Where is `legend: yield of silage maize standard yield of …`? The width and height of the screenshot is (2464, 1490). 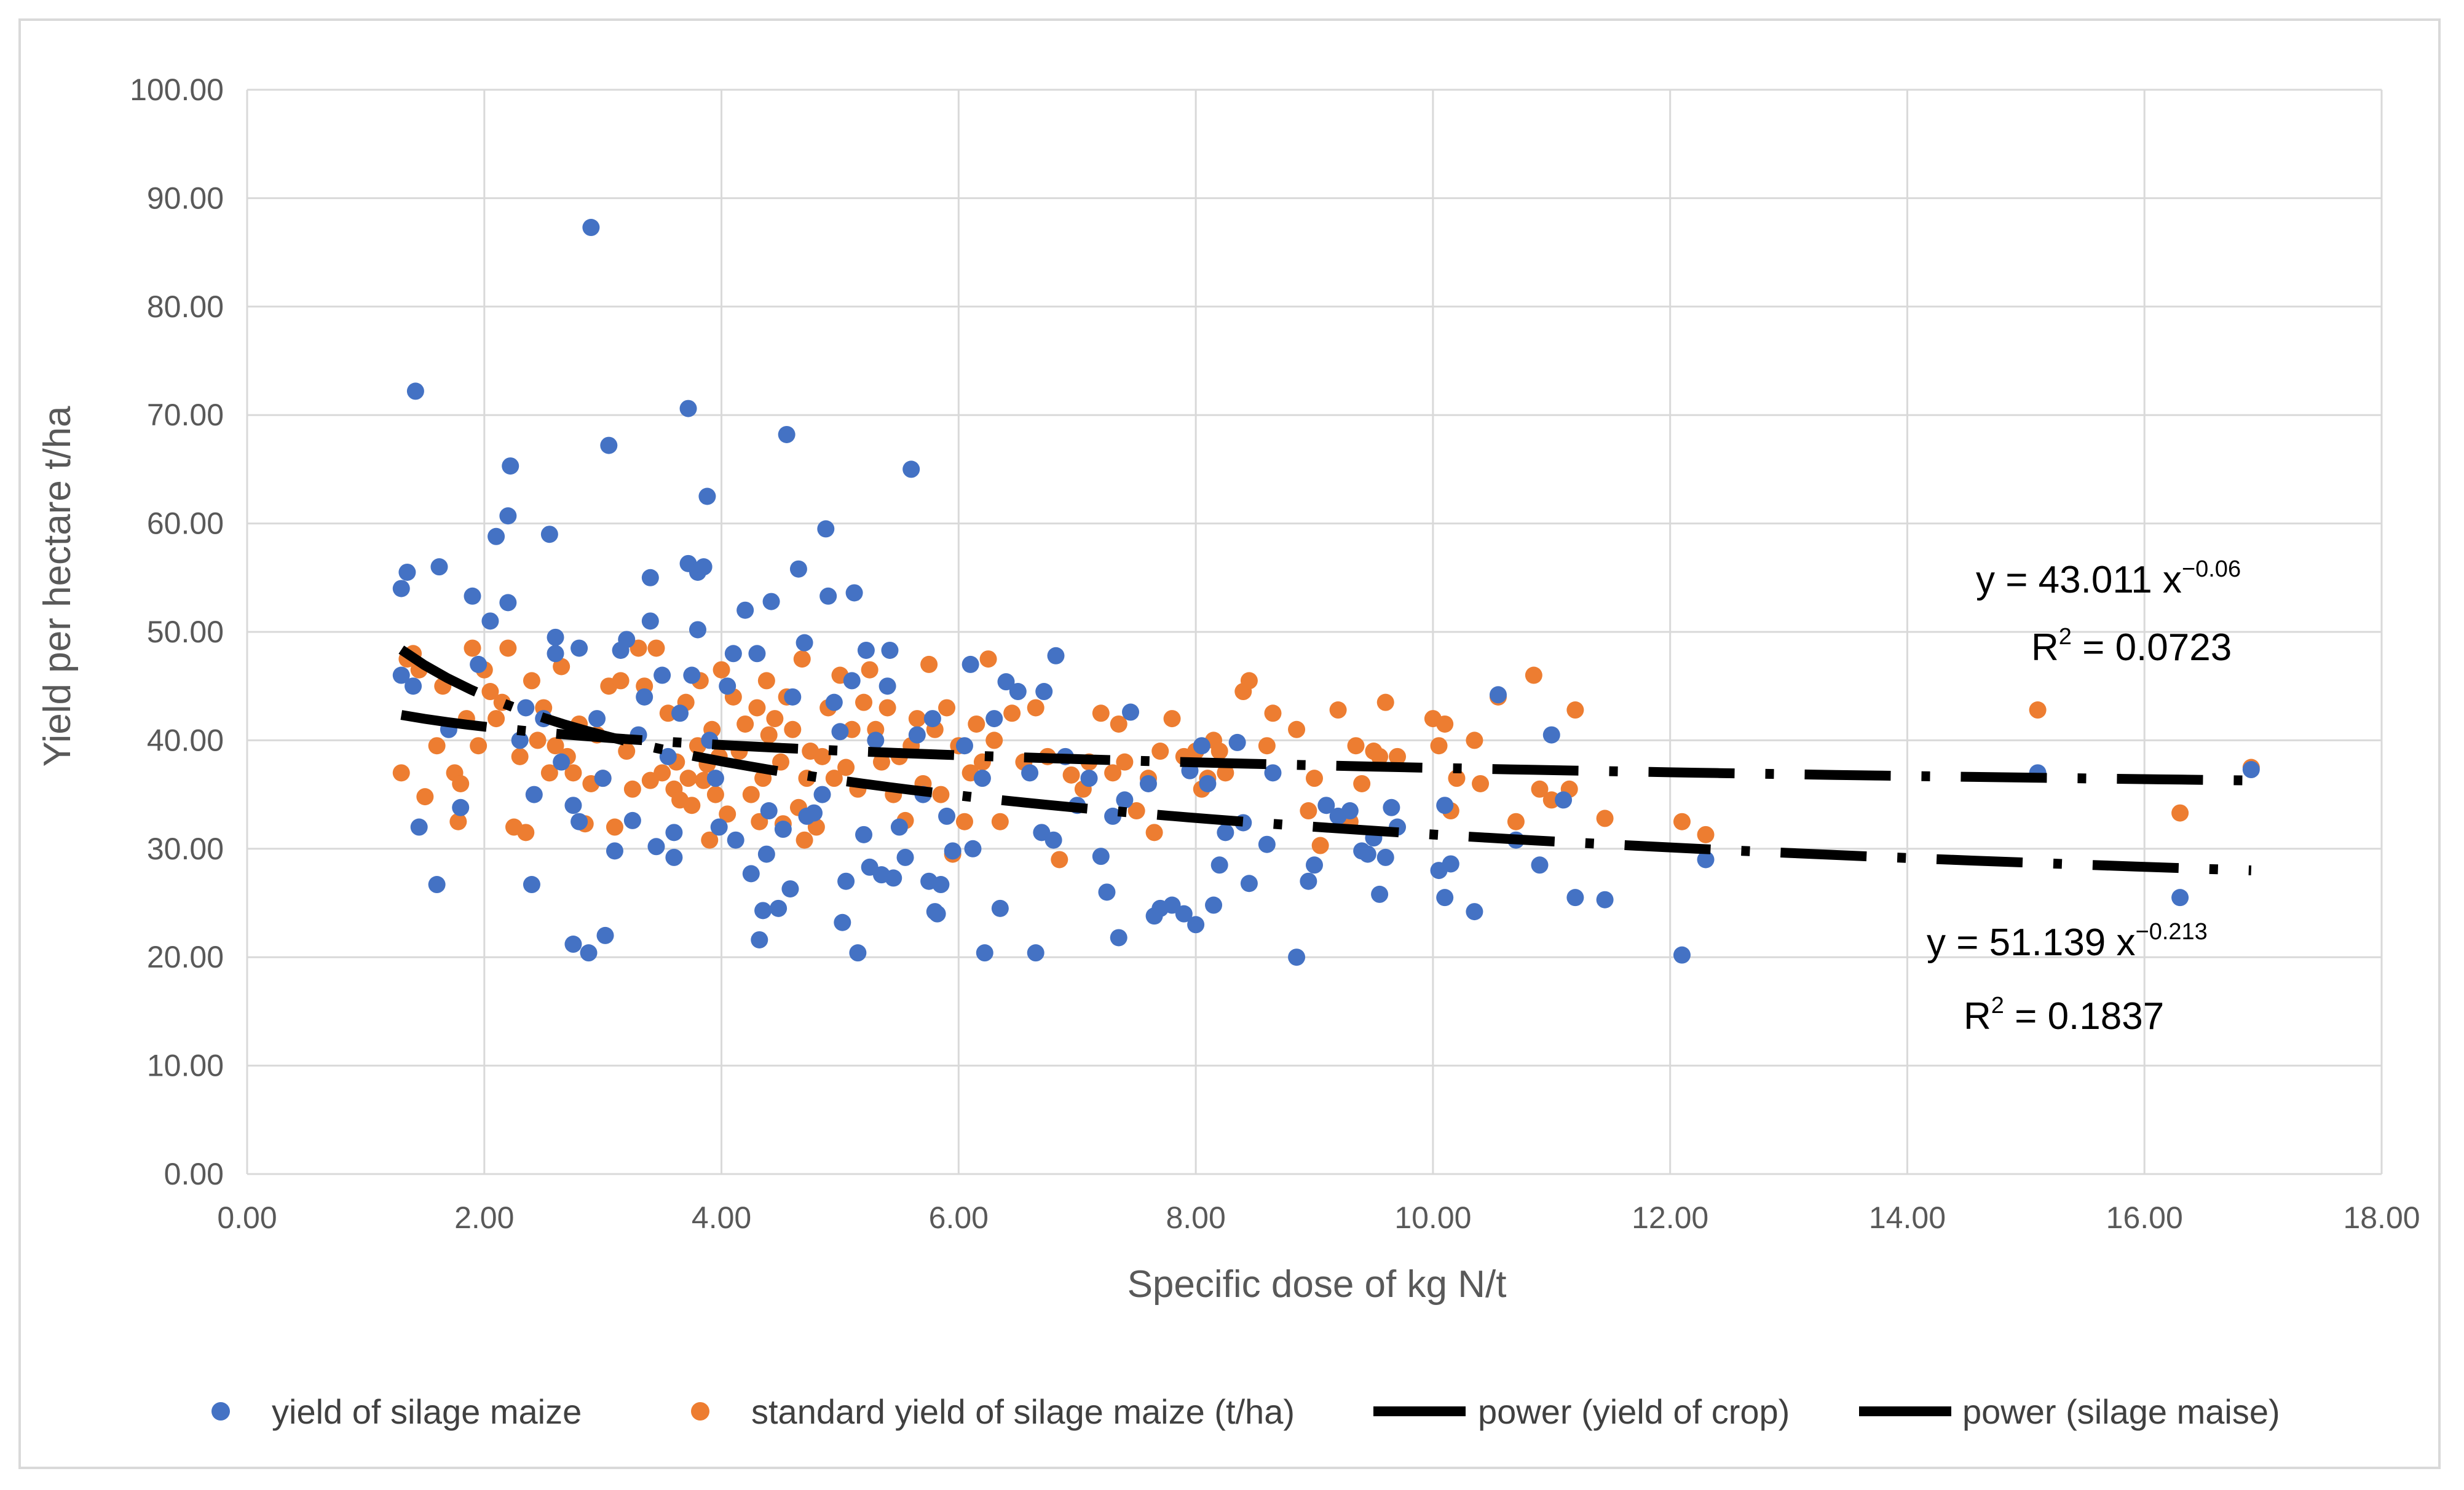 legend: yield of silage maize standard yield of … is located at coordinates (1245, 1412).